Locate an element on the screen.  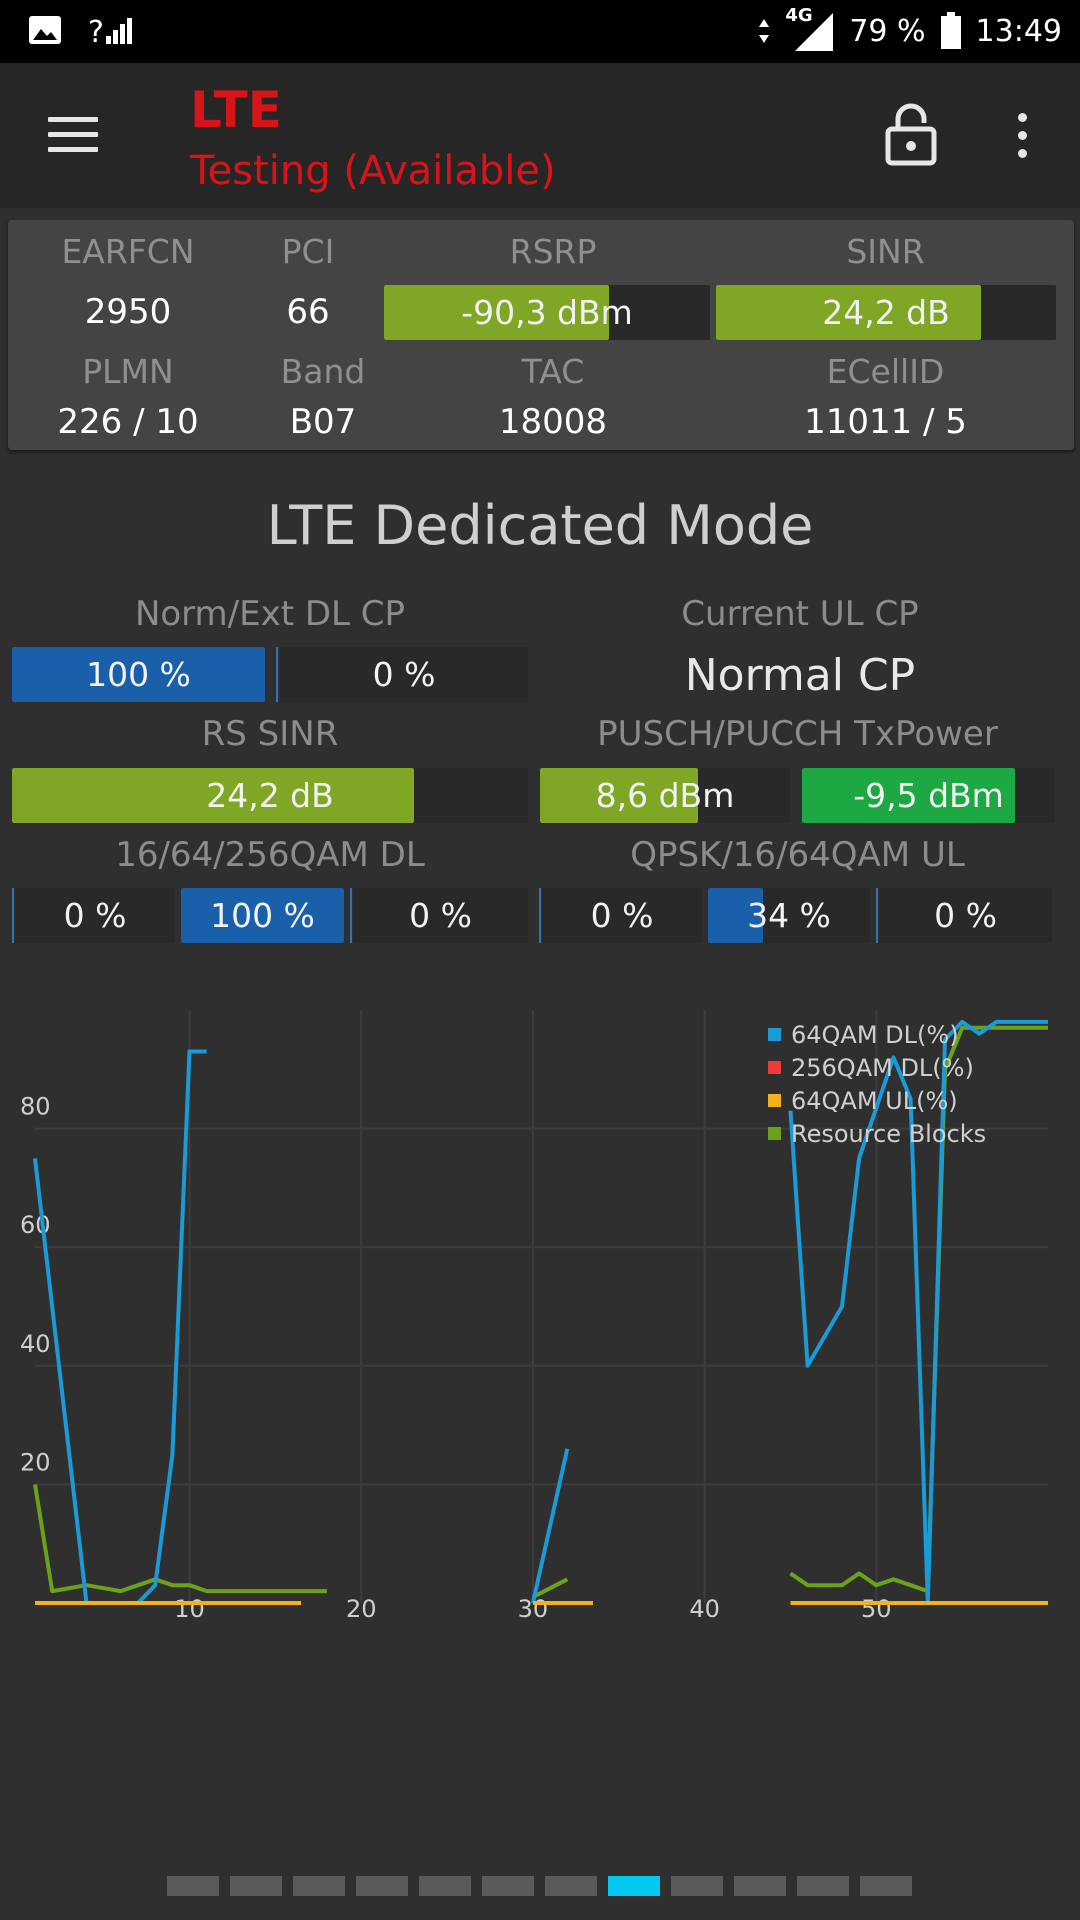
qam-dl-64-value: 100 % is located at coordinates (262, 915).